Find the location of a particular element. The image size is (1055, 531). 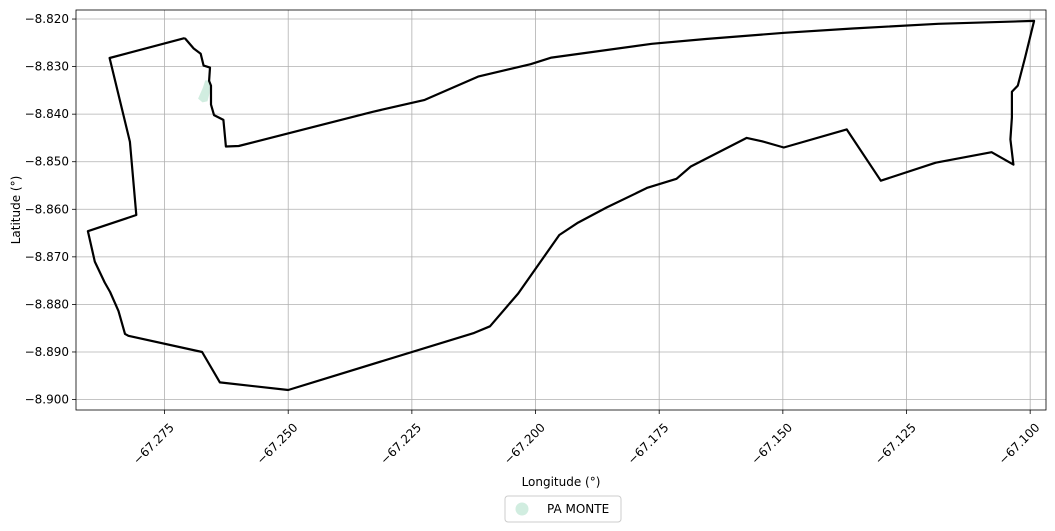

x-tick-label: −67.150 is located at coordinates (771, 443).